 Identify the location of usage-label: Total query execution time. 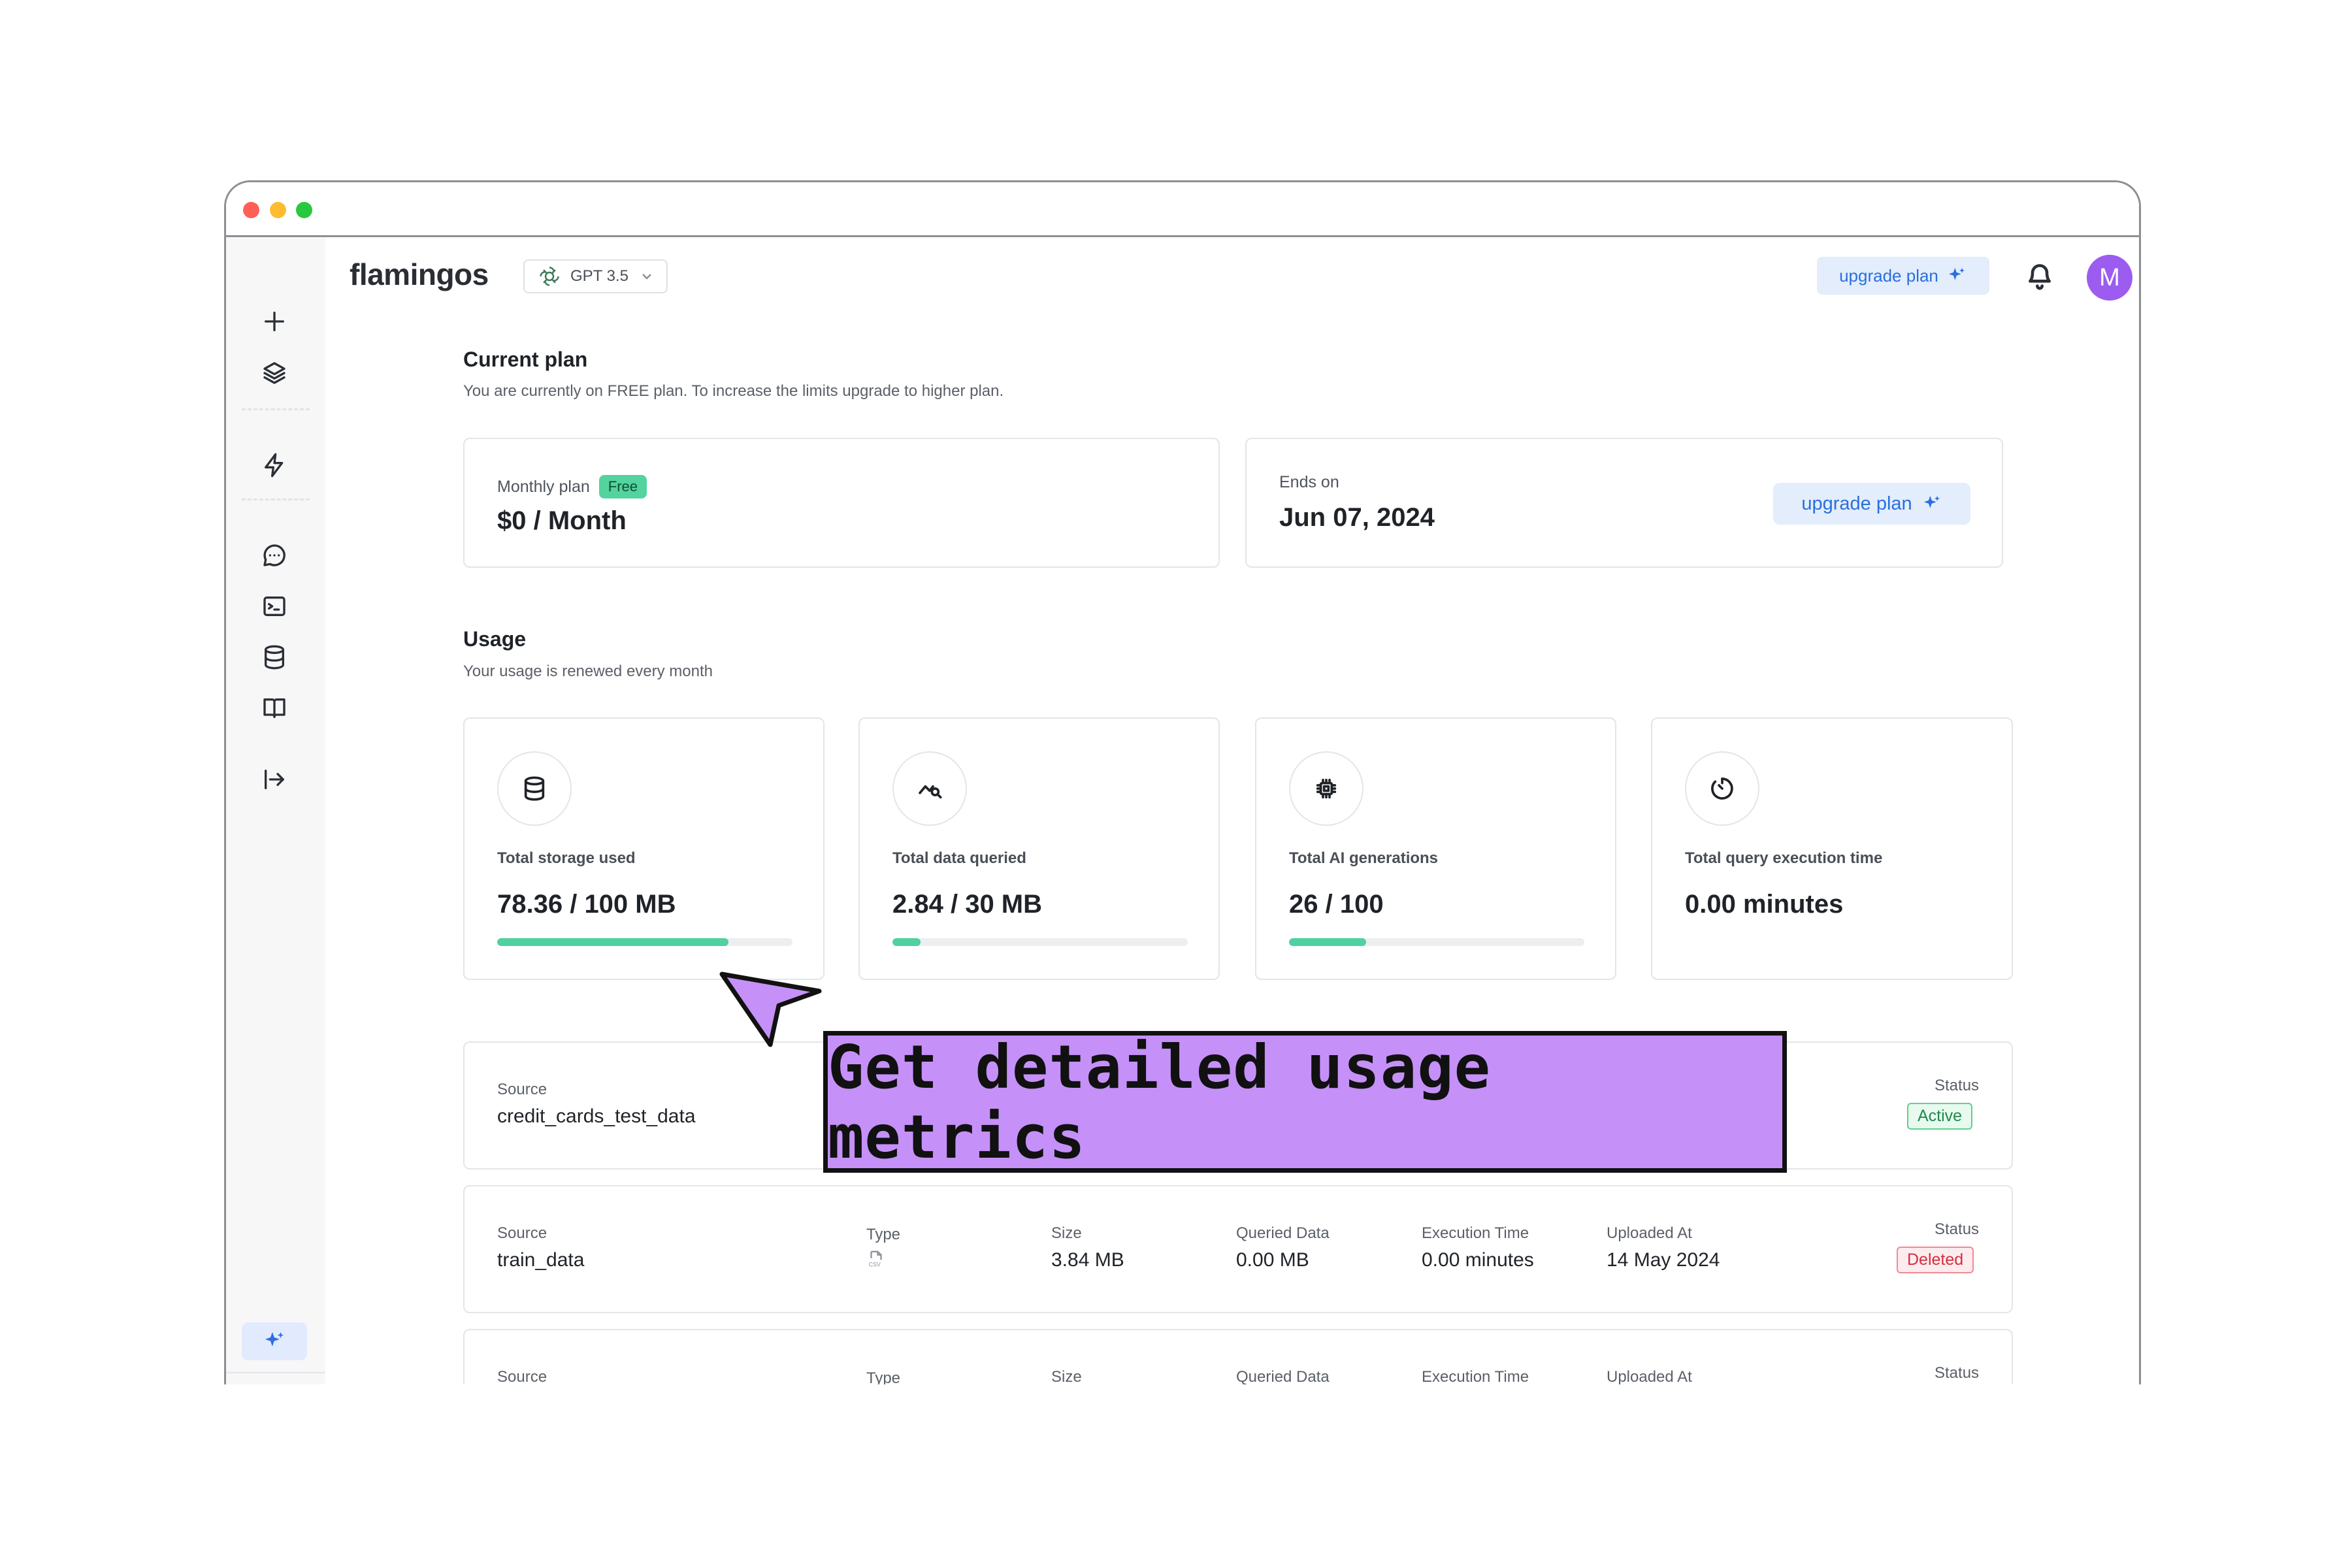
(1784, 858).